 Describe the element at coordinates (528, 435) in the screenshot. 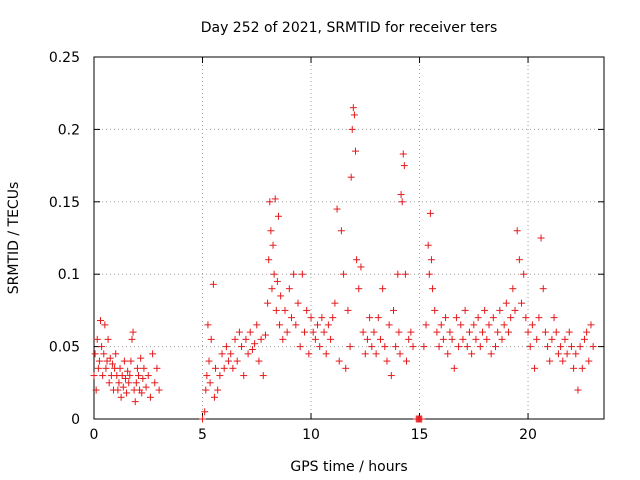

I see `x-tick-label: 20` at that location.